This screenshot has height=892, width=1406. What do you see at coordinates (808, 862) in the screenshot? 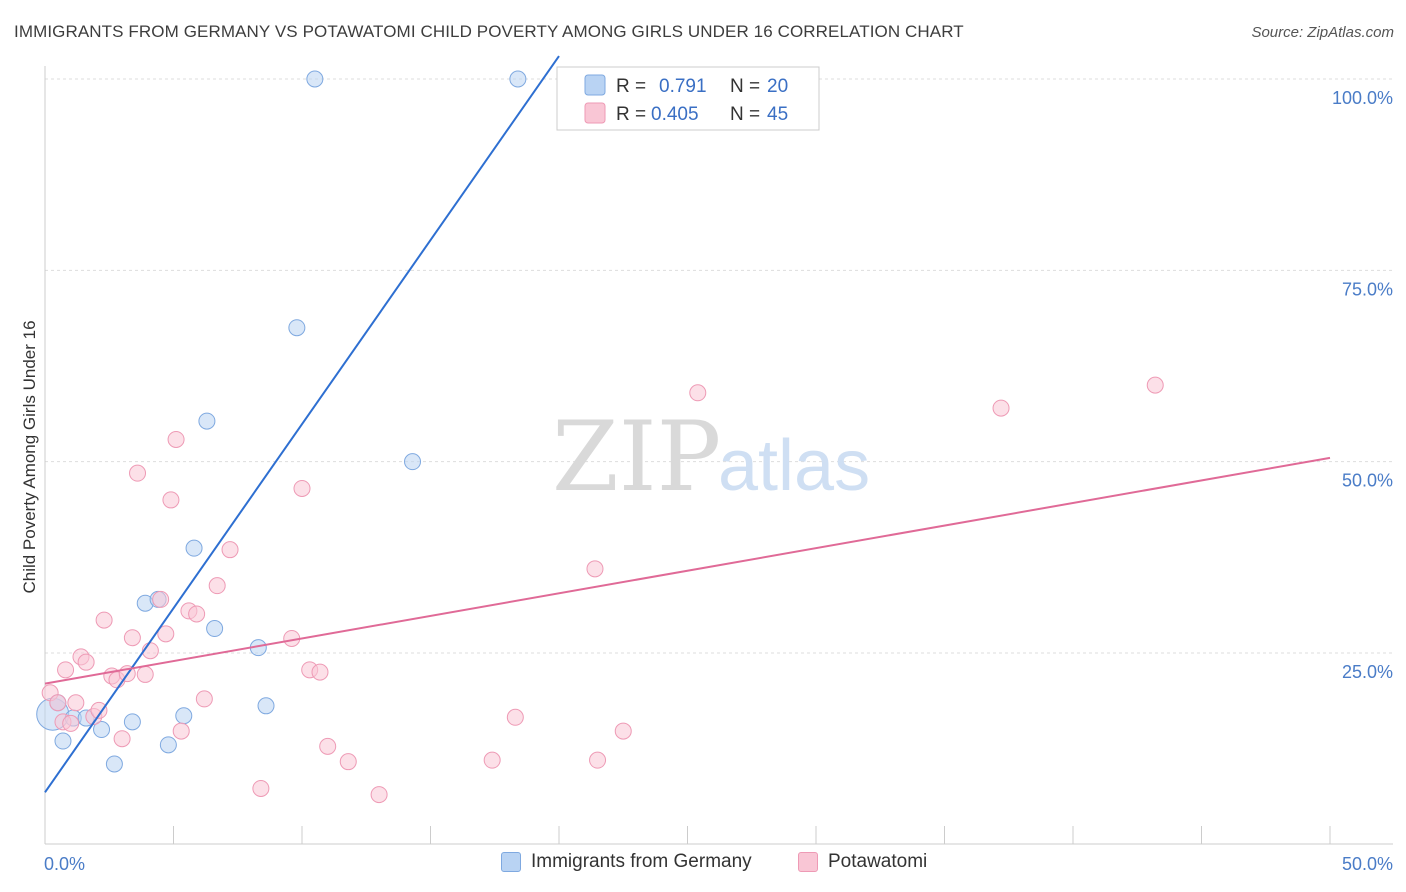
I see `bottom-legend-swatch-potawatomi` at bounding box center [808, 862].